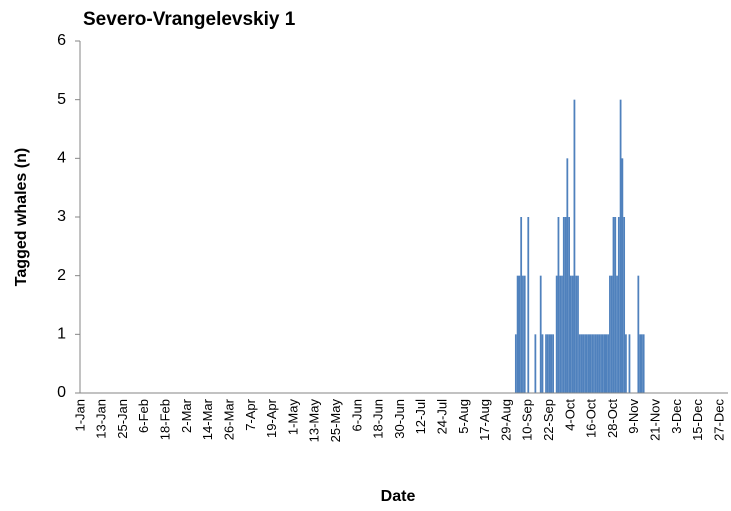 The image size is (731, 511). I want to click on x-tick-label: 7-Apr, so click(250, 414).